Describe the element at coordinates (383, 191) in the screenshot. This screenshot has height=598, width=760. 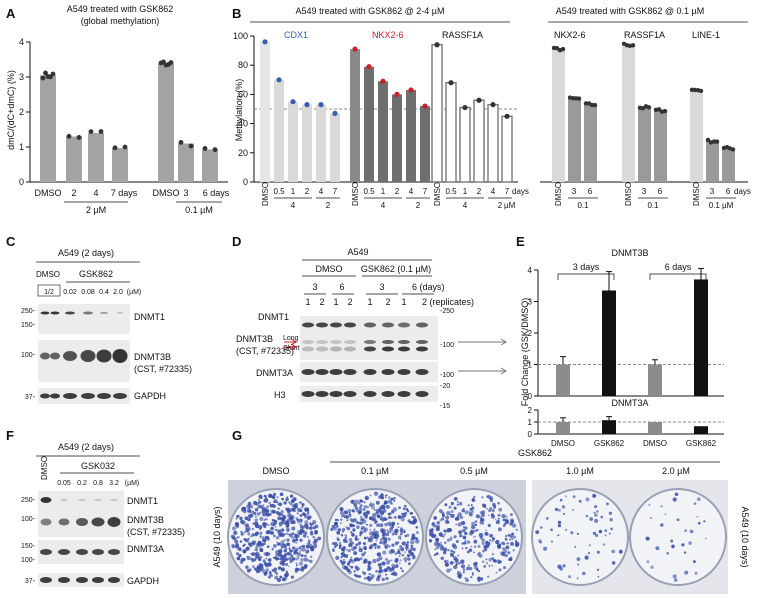
I see `panel-b-xlabel-time: 1` at that location.